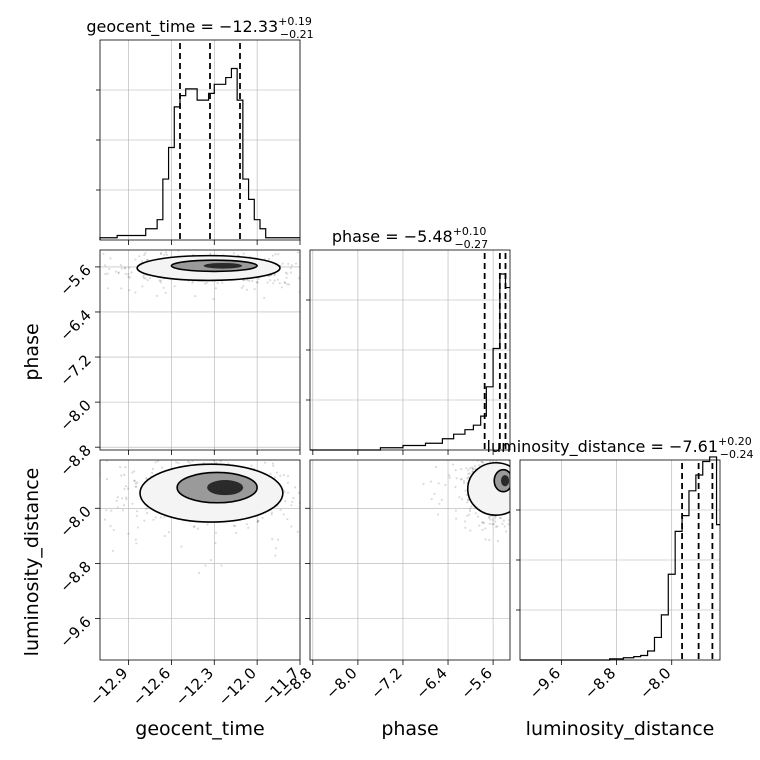  What do you see at coordinates (182, 27) in the screenshot?
I see `title-value: geocent_time = −12.33` at bounding box center [182, 27].